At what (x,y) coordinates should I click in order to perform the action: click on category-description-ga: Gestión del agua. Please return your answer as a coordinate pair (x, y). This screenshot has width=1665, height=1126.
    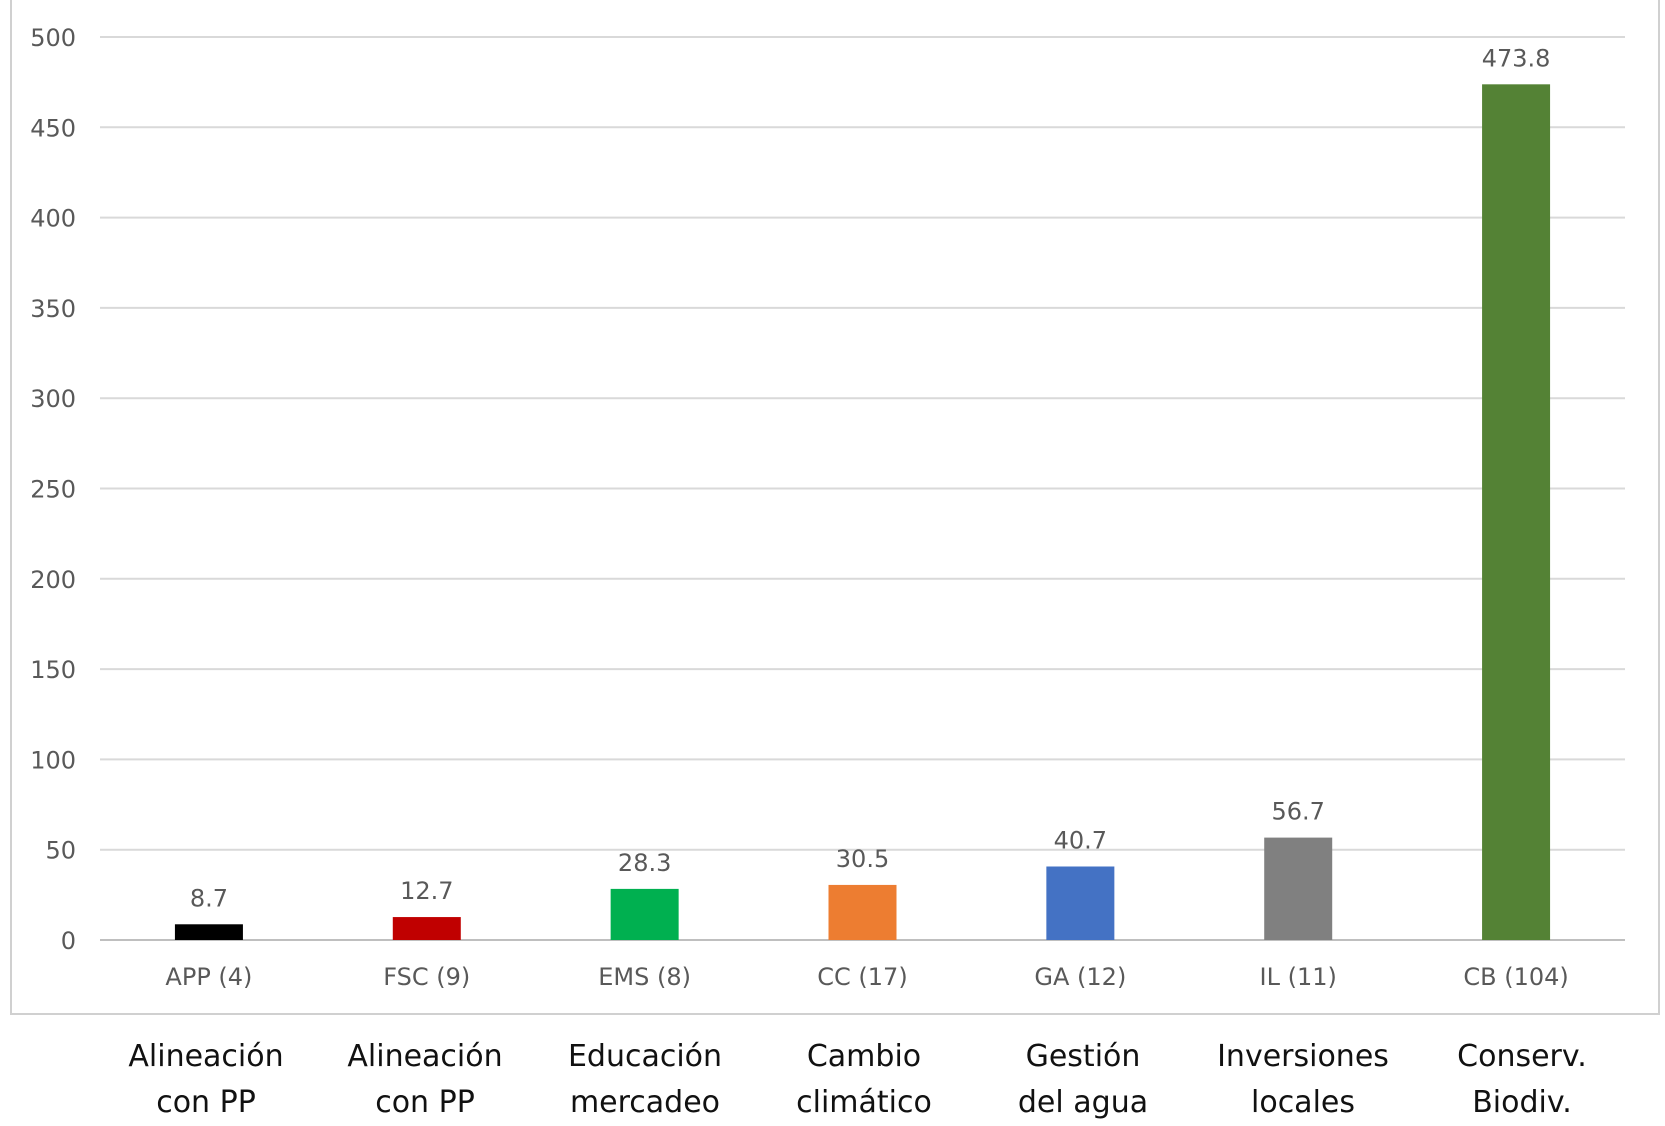
    Looking at the image, I should click on (1083, 1080).